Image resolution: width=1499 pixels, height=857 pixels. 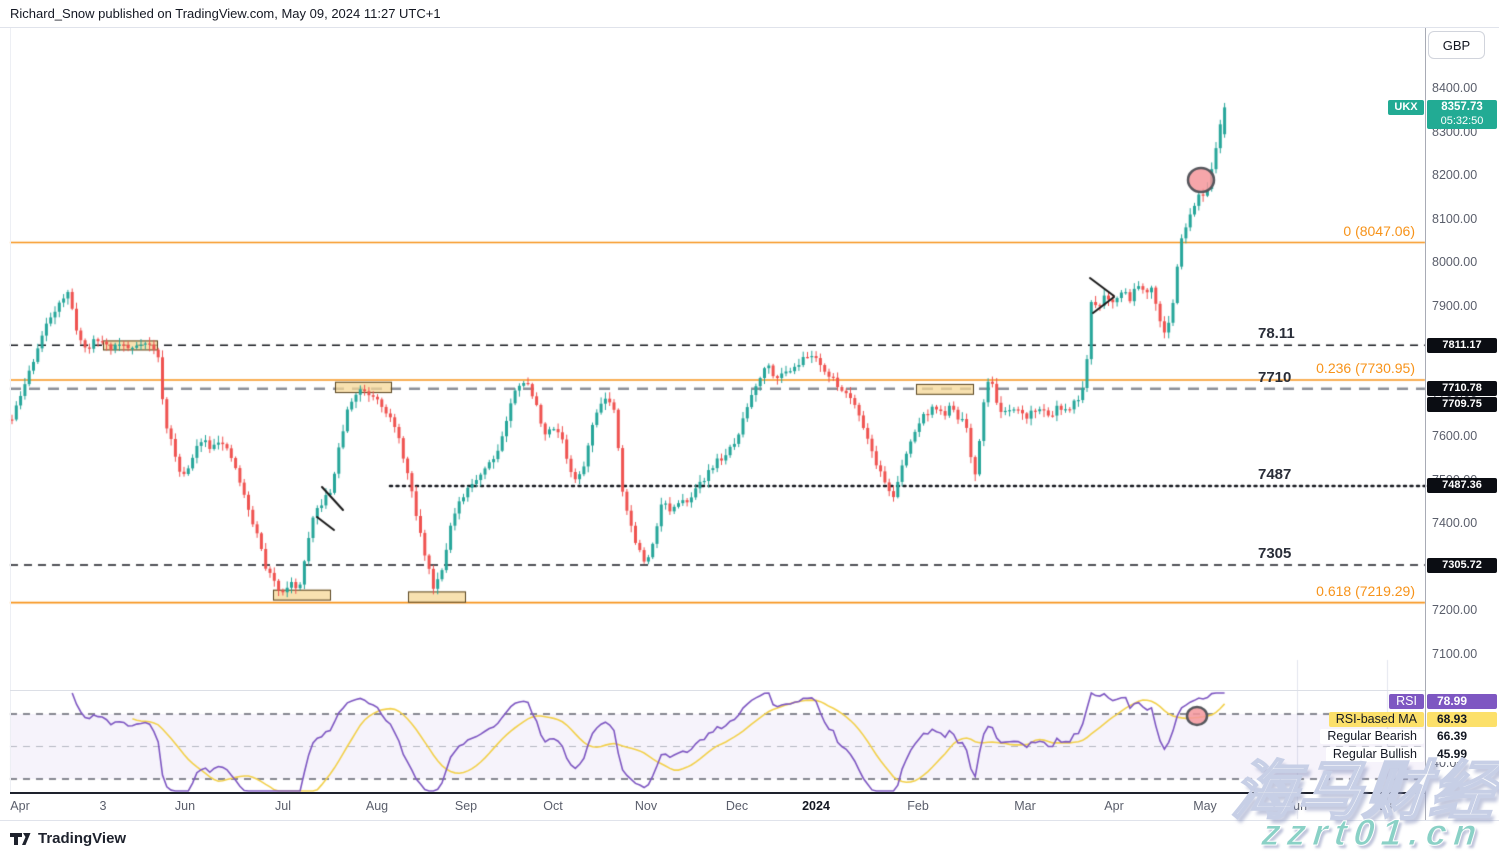 I want to click on rsi-legend-value: 68.93, so click(x=1462, y=719).